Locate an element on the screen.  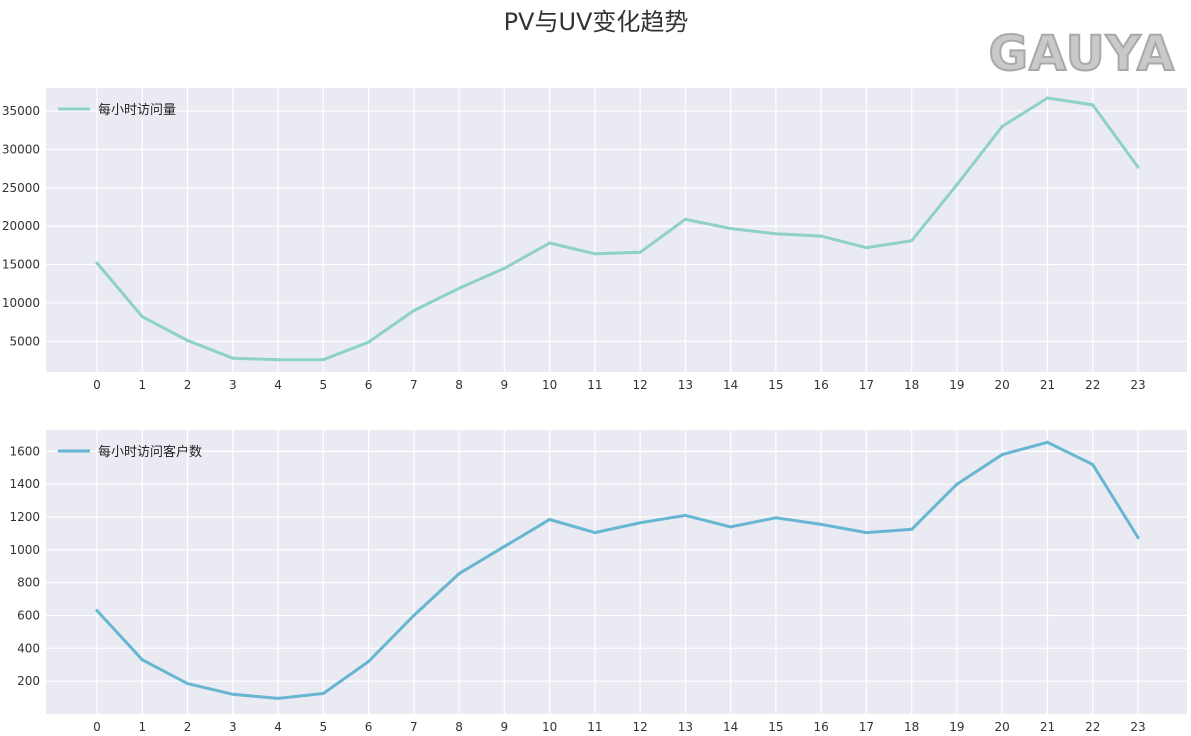
uv-x-tick-label: 12 is located at coordinates (639, 727).